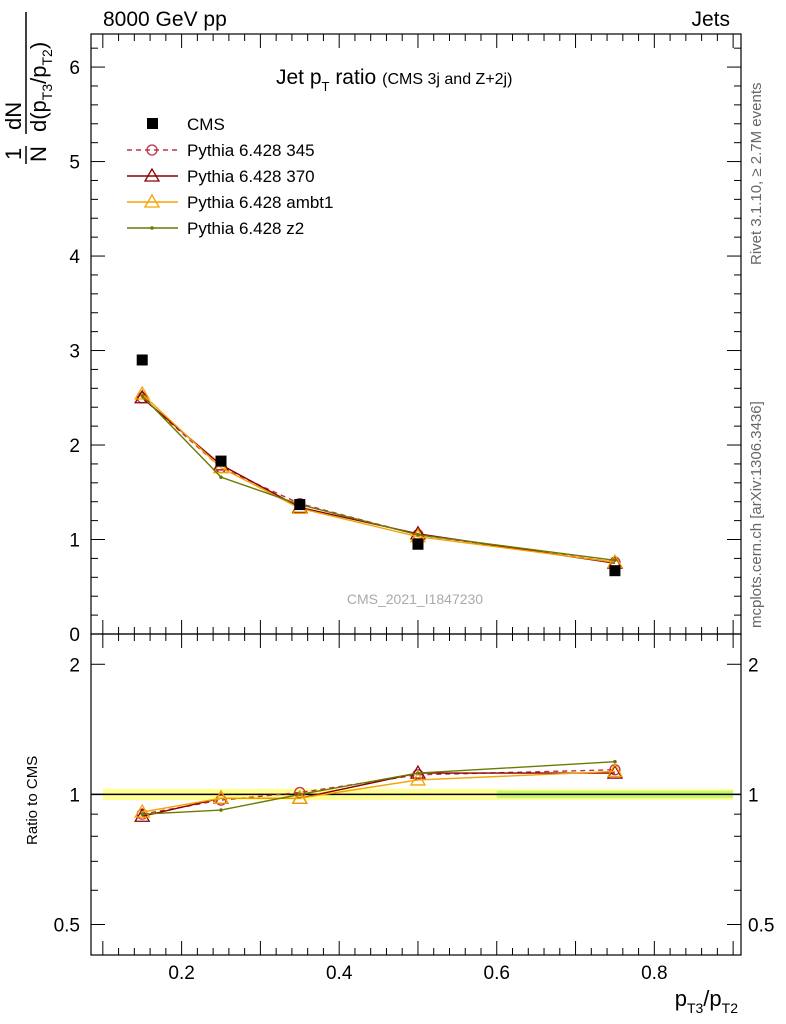 Image resolution: width=786 pixels, height=1024 pixels. I want to click on collision-label: 8000 GeV pp, so click(165, 19).